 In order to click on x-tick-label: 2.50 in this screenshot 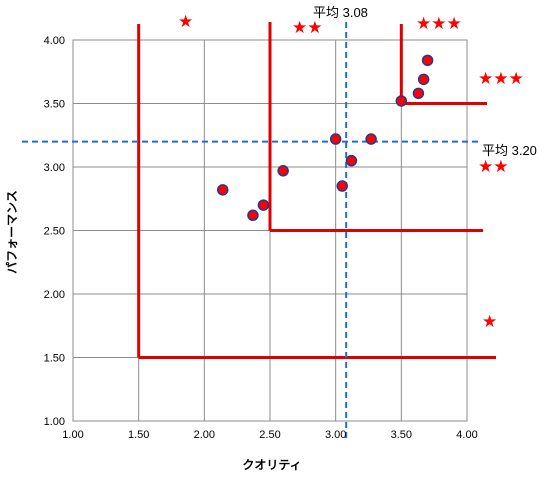, I will do `click(269, 435)`.